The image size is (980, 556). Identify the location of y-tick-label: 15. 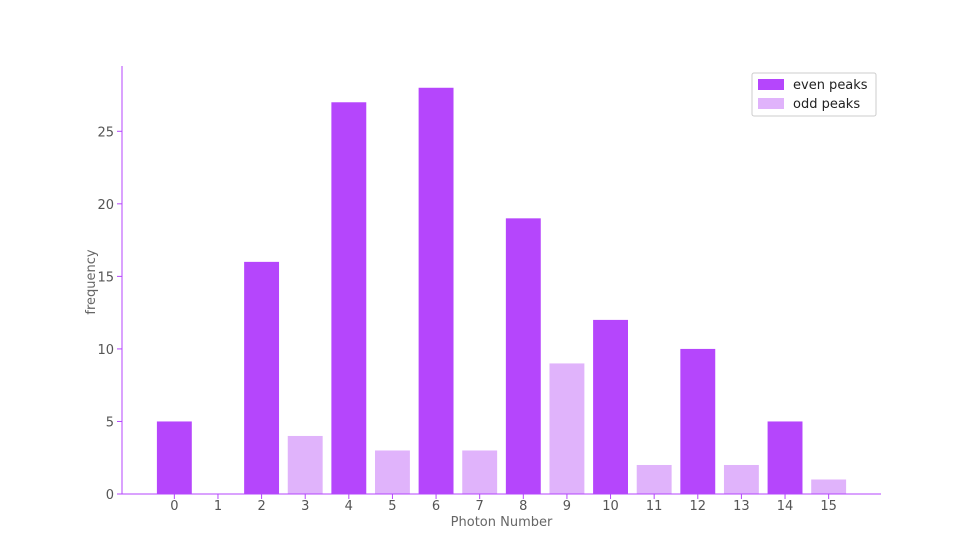
(105, 277).